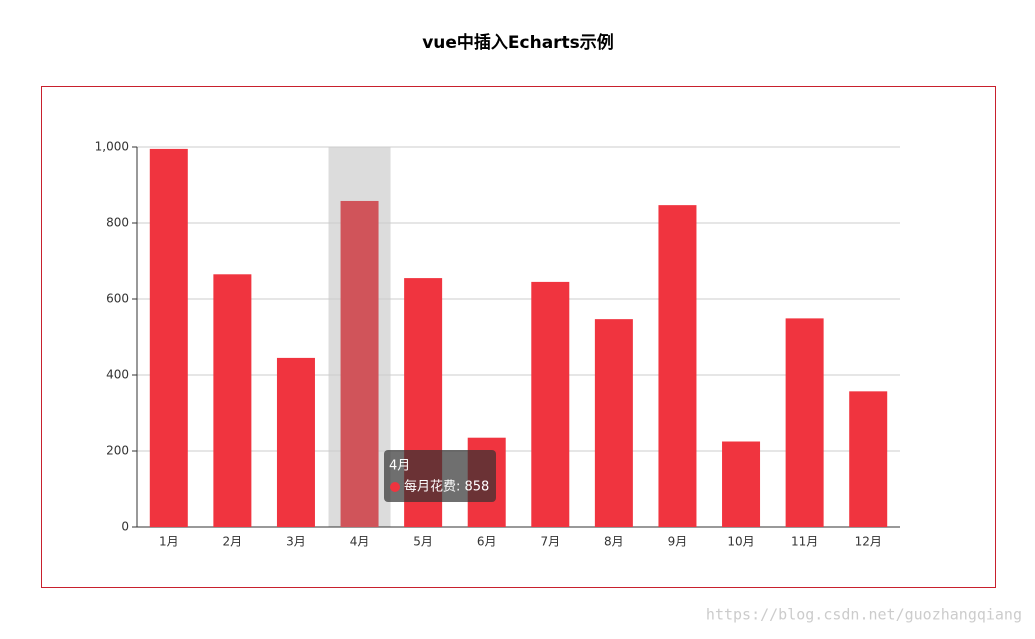  I want to click on x-tick-label: 7月, so click(550, 542).